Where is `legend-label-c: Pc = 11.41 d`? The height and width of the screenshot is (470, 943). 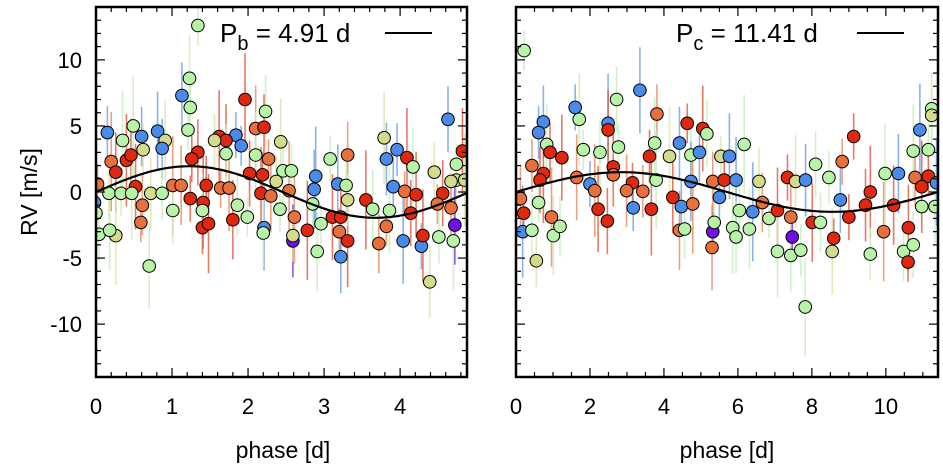 legend-label-c: Pc = 11.41 d is located at coordinates (747, 36).